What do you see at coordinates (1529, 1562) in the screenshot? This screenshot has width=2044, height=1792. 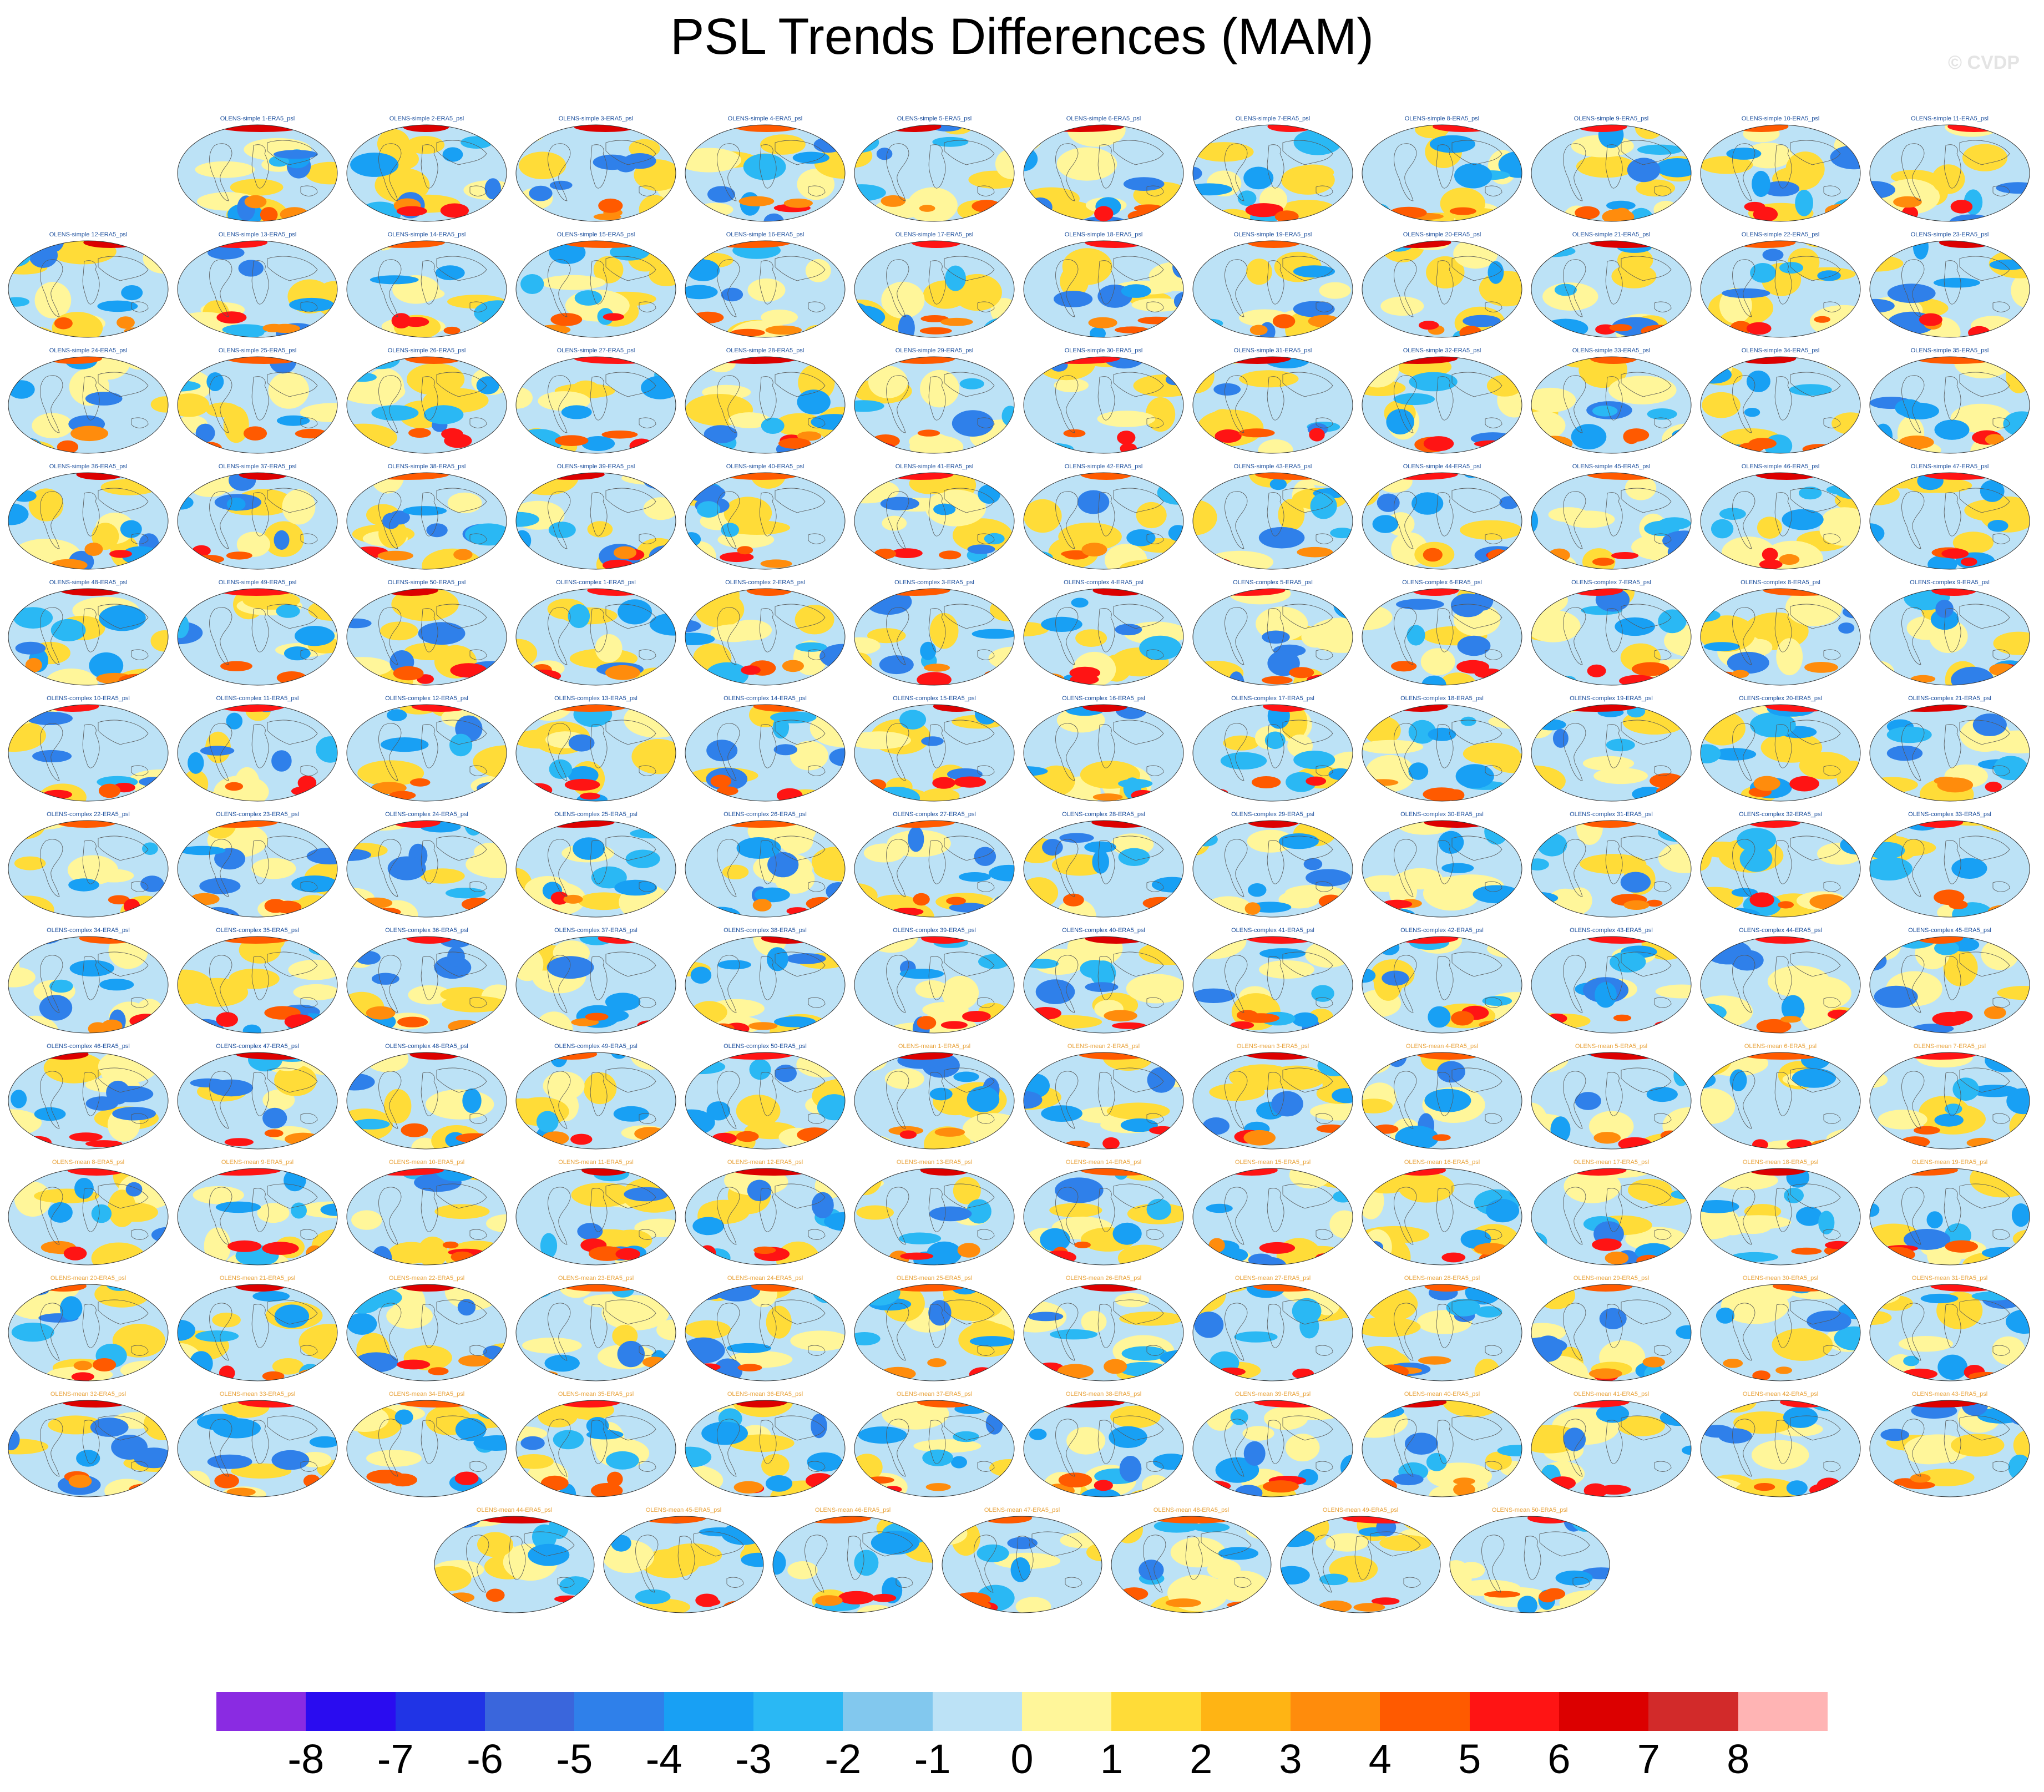 I see `map-panel: OLENS-mean 50-ERA5_psl` at bounding box center [1529, 1562].